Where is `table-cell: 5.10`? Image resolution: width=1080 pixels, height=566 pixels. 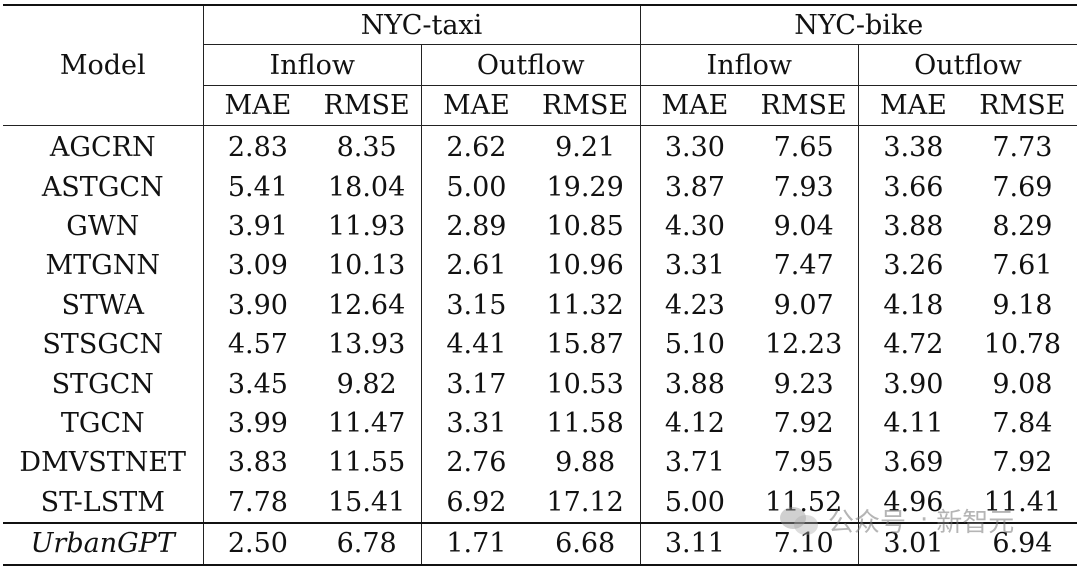 table-cell: 5.10 is located at coordinates (694, 344).